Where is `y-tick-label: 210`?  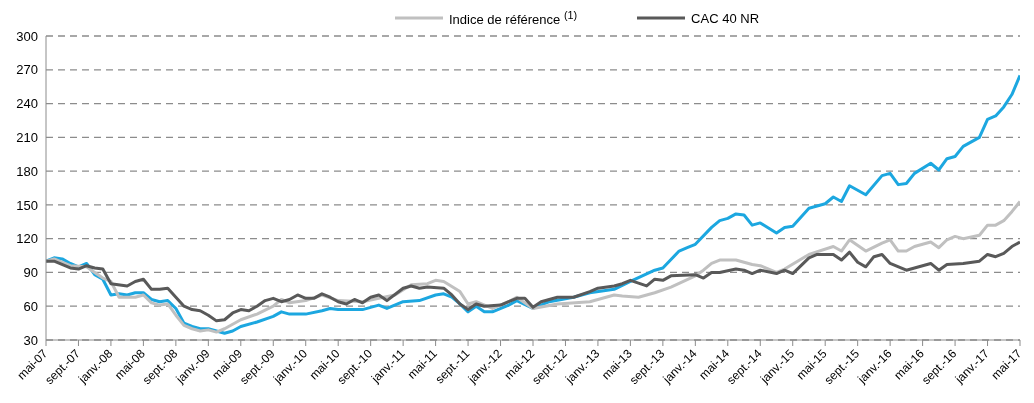
y-tick-label: 210 is located at coordinates (27, 137).